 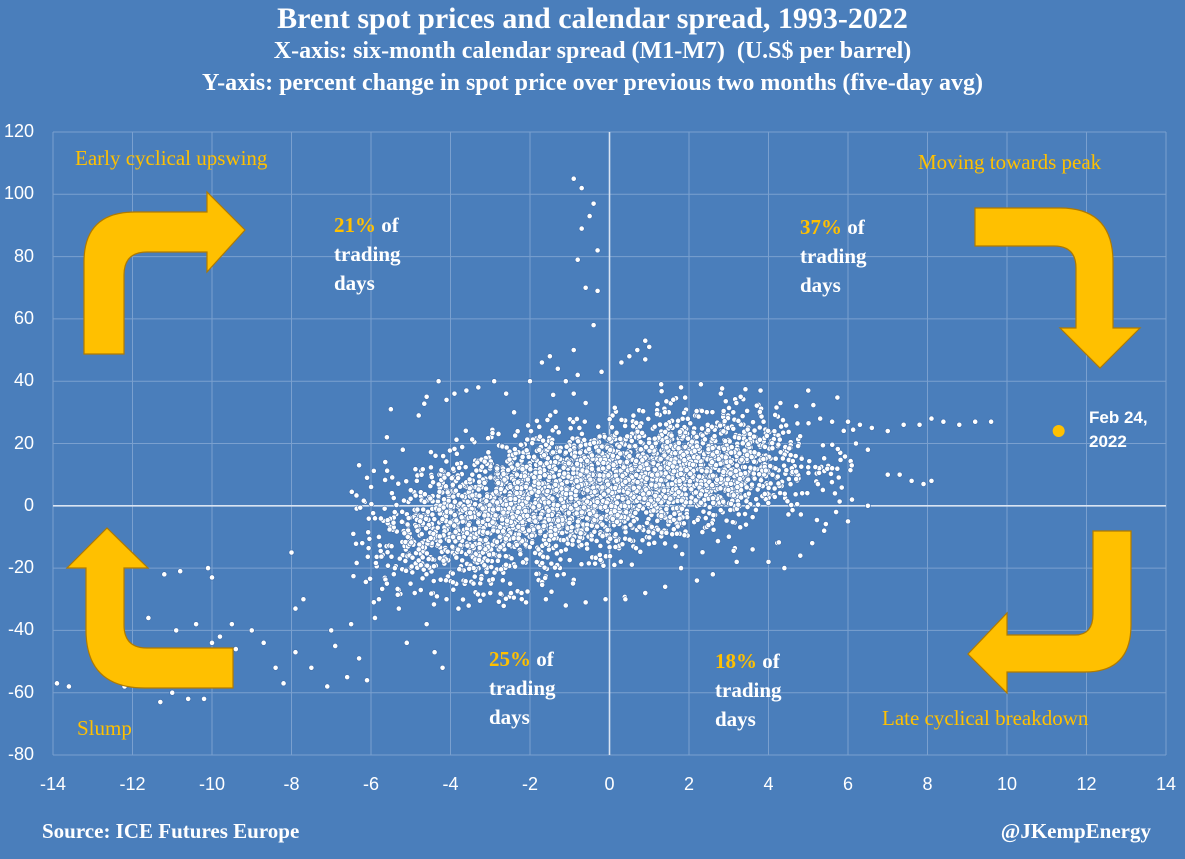 I want to click on y-tick-label: -60, so click(x=20, y=691).